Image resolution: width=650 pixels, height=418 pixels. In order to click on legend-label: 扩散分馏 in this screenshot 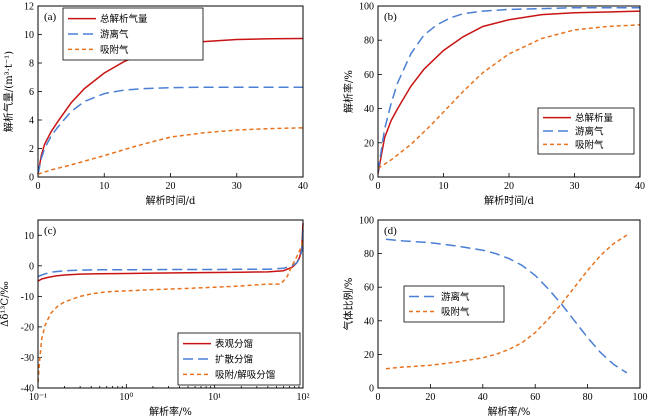, I will do `click(234, 360)`.